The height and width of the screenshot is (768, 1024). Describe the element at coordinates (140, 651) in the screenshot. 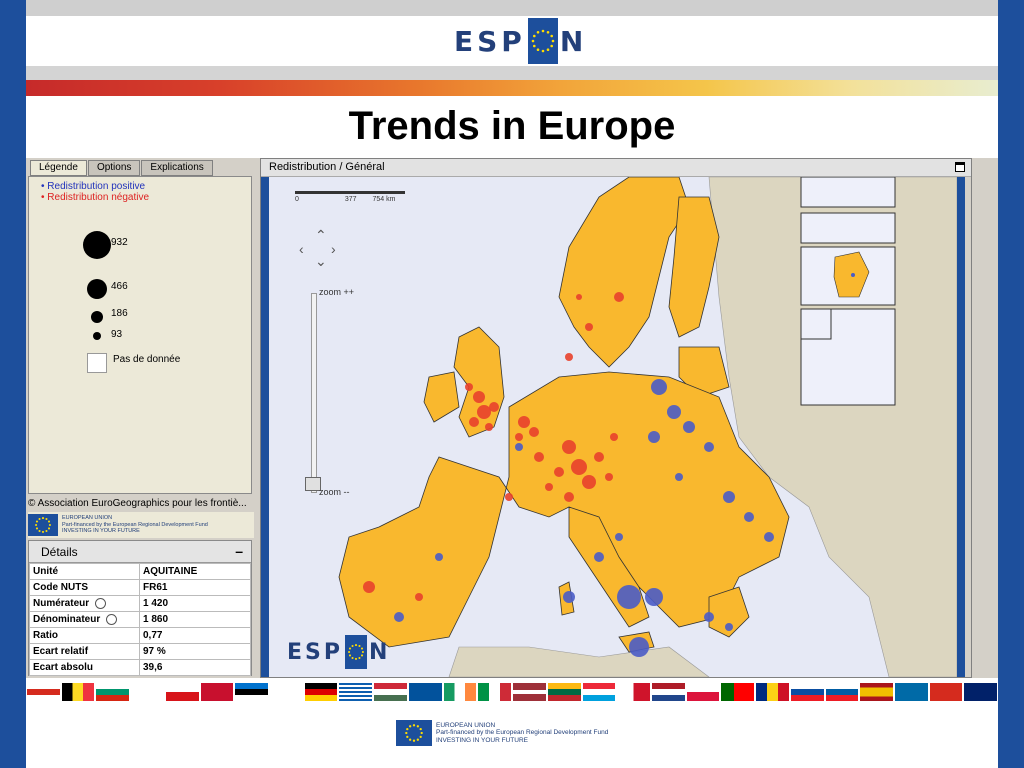

I see `table-row: Ecart relatif 97 %` at that location.